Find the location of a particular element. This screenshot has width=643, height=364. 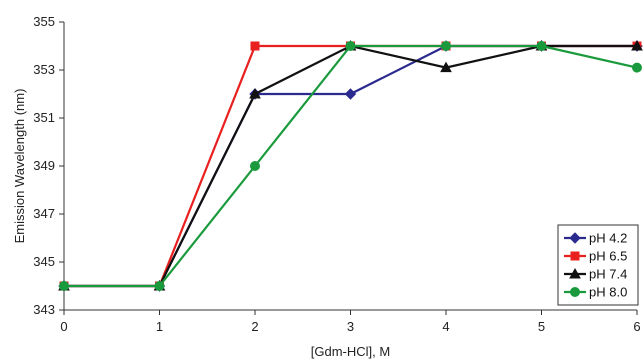

y-axis-ticks: 343 345 347 349 351 353 355 is located at coordinates (48, 165).